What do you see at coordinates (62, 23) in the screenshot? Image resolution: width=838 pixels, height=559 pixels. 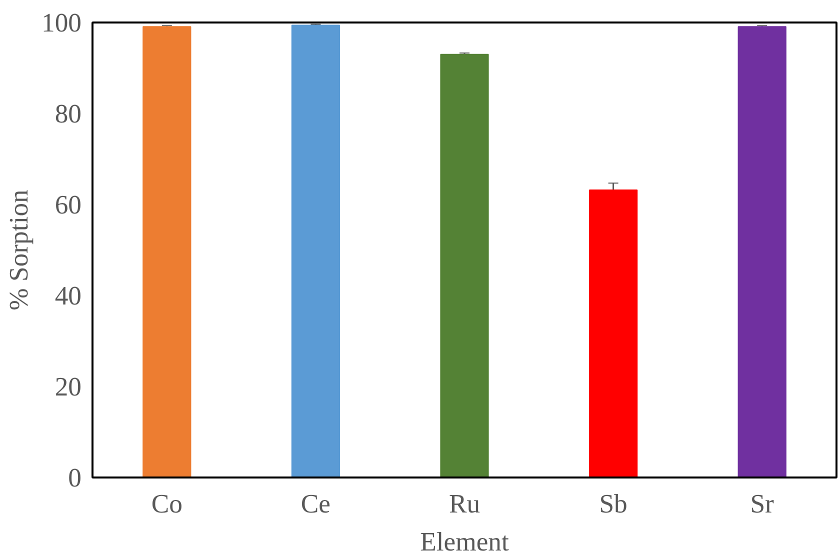 I see `y-tick-label: 100` at bounding box center [62, 23].